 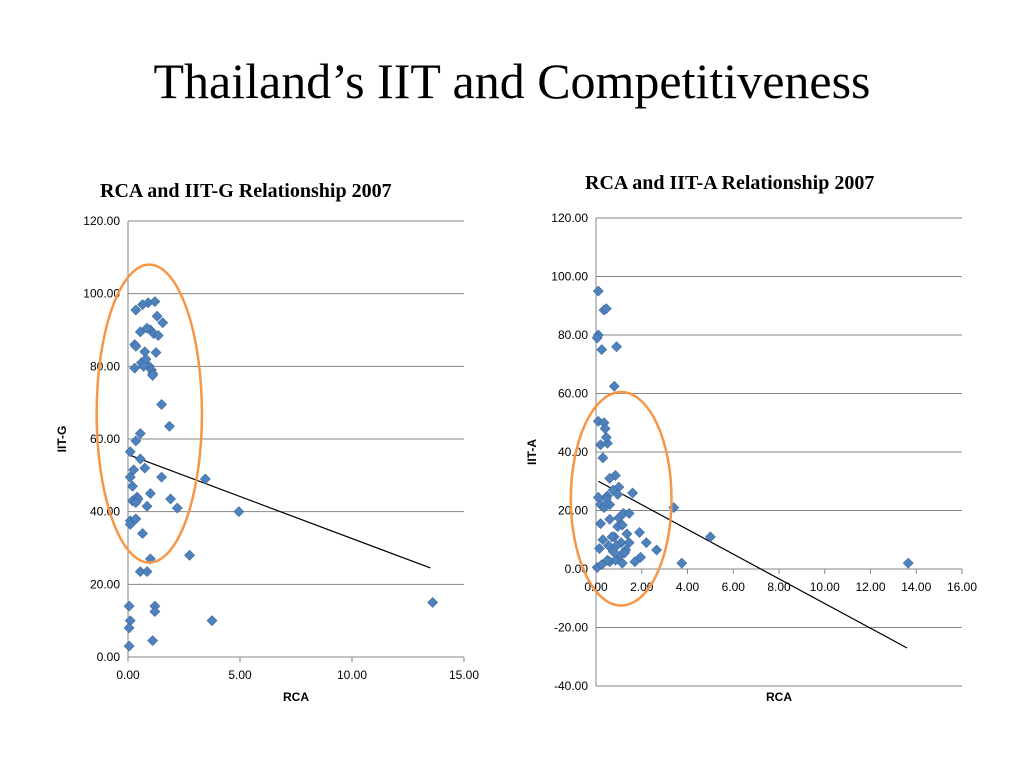 I want to click on x-axis-title: RCA, so click(x=296, y=697).